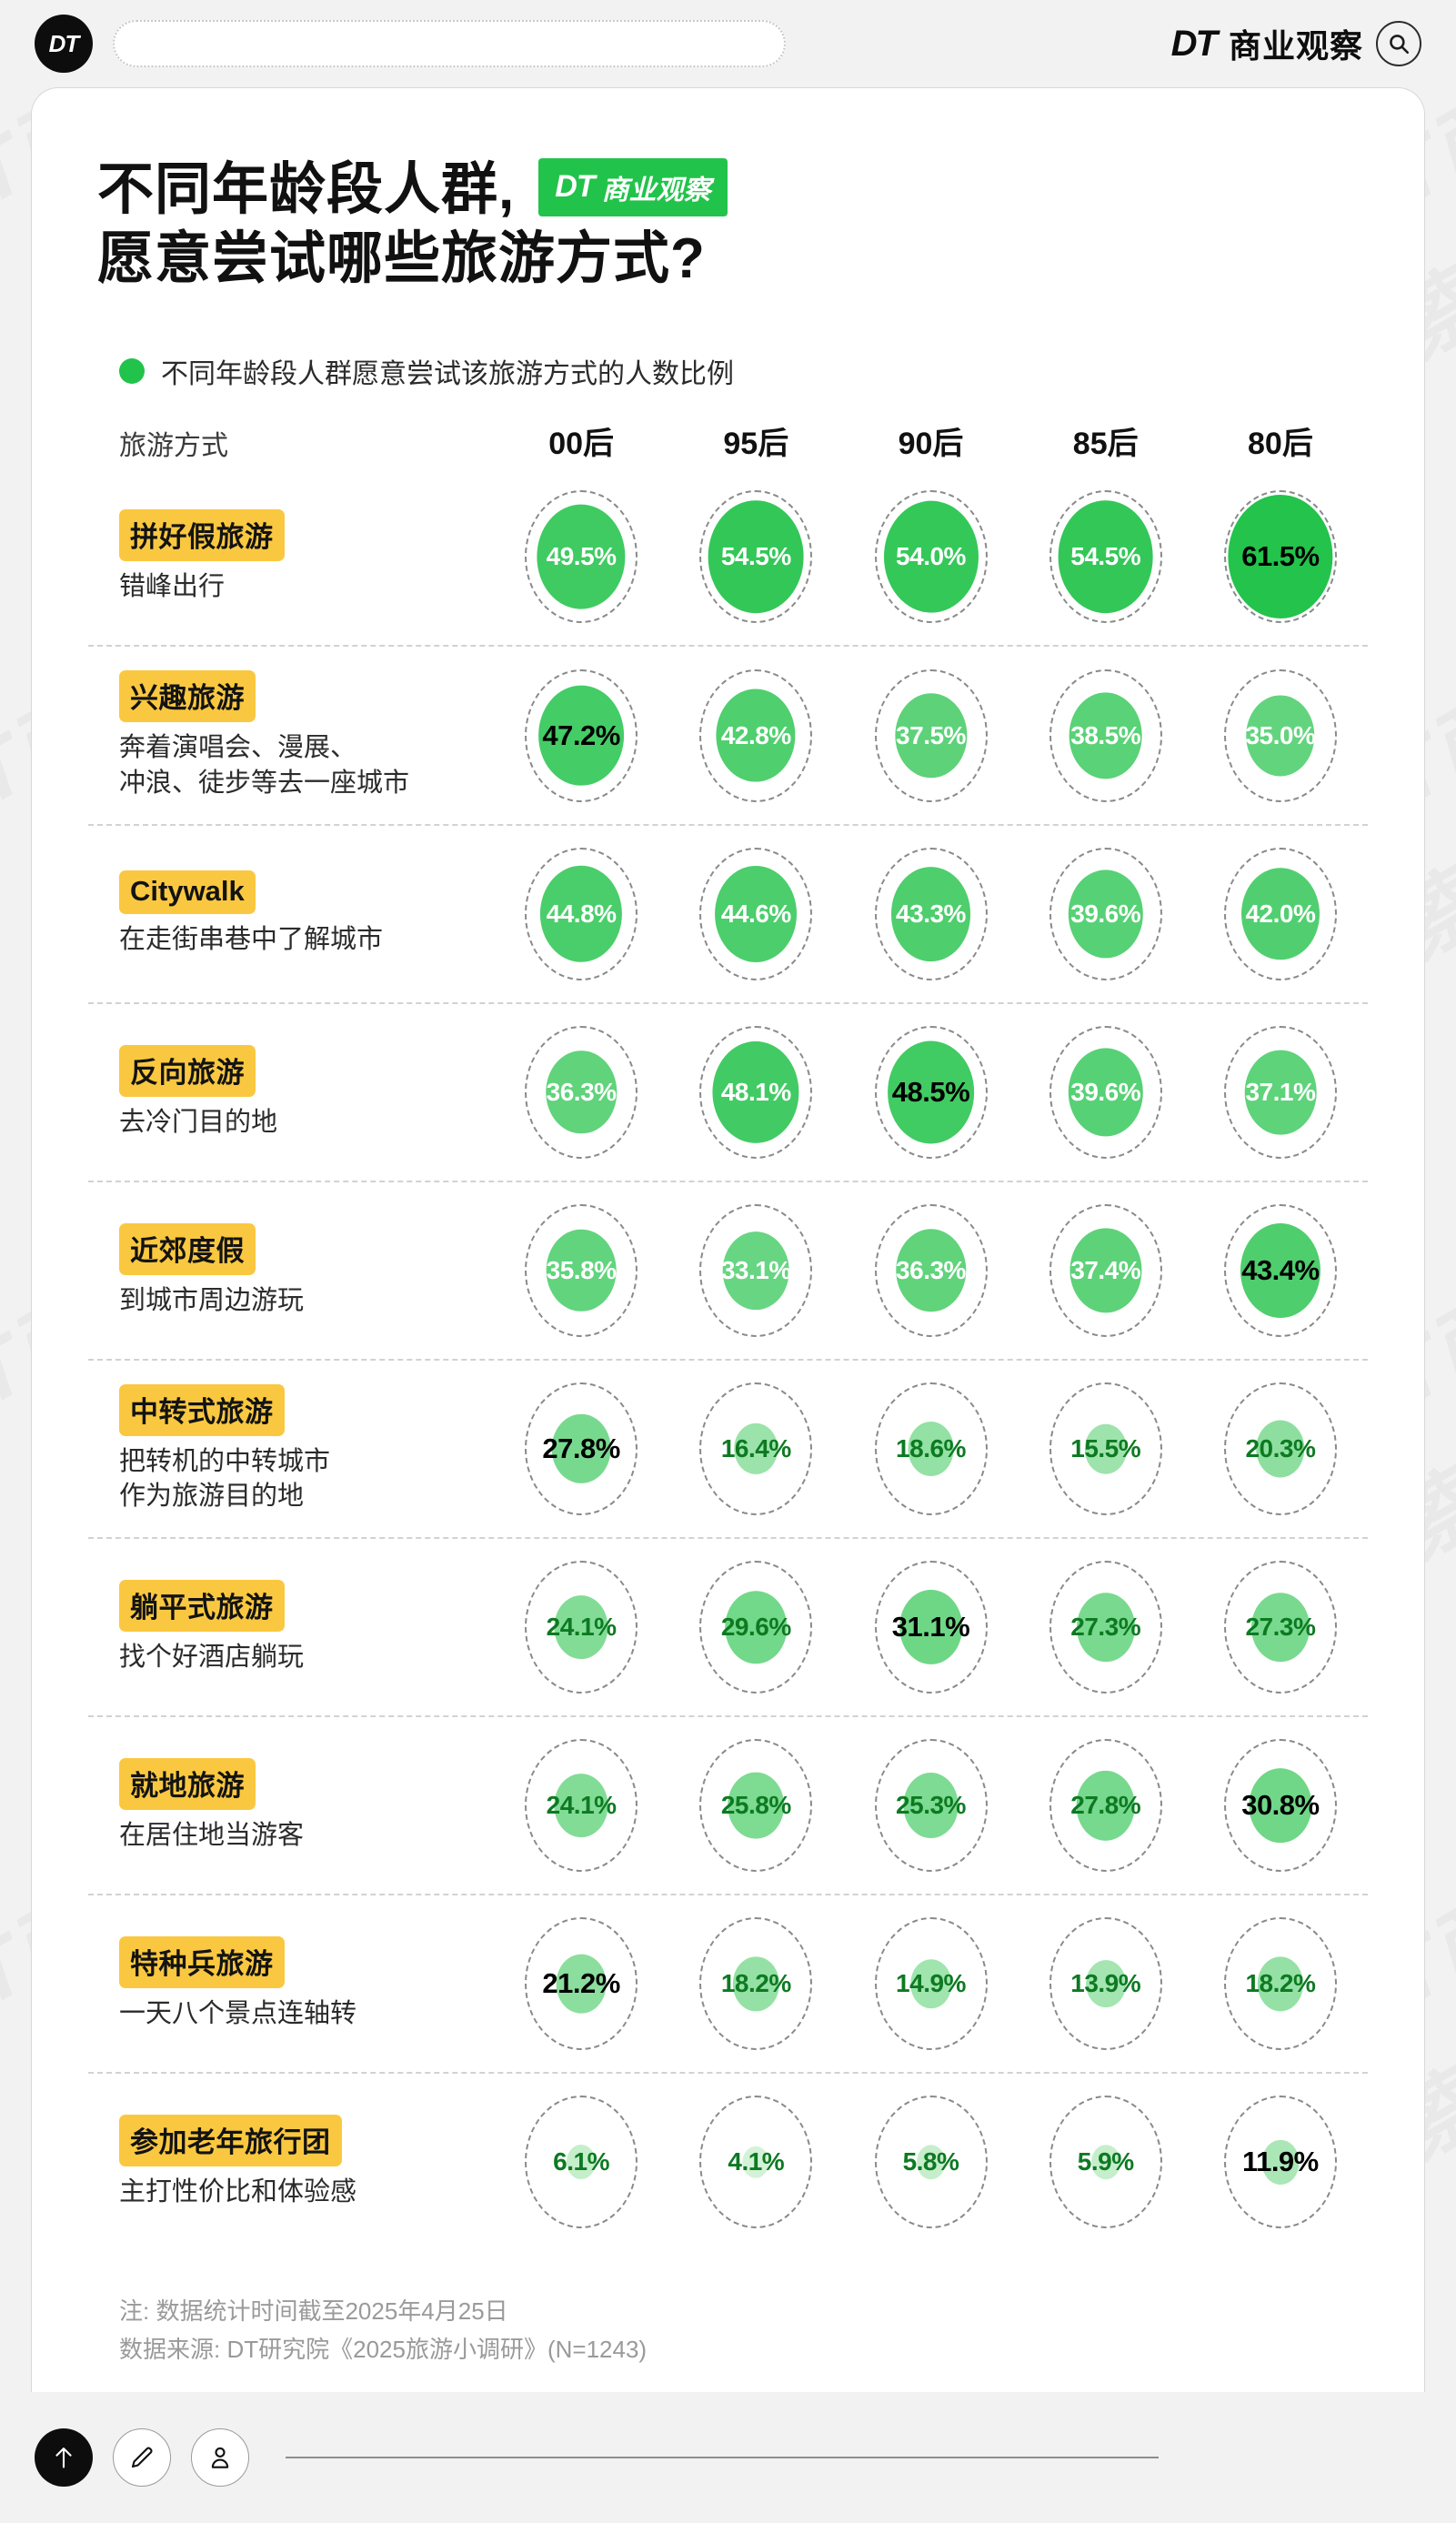 This screenshot has height=2523, width=1456. I want to click on search-icon, so click(1399, 43).